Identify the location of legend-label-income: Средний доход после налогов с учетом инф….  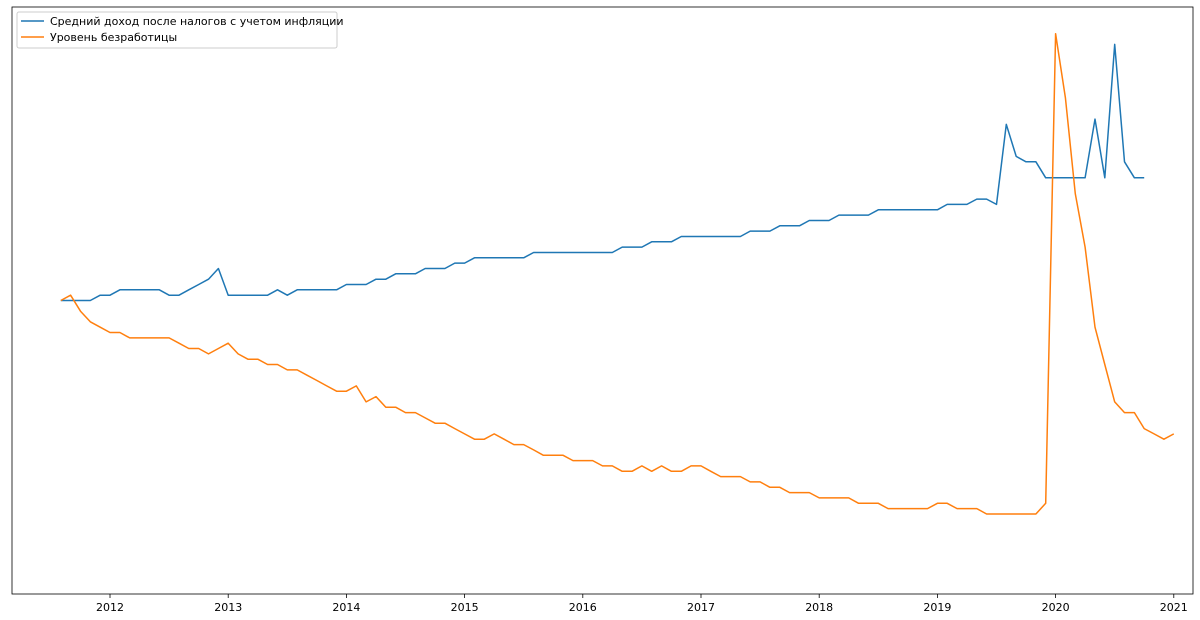
(197, 21).